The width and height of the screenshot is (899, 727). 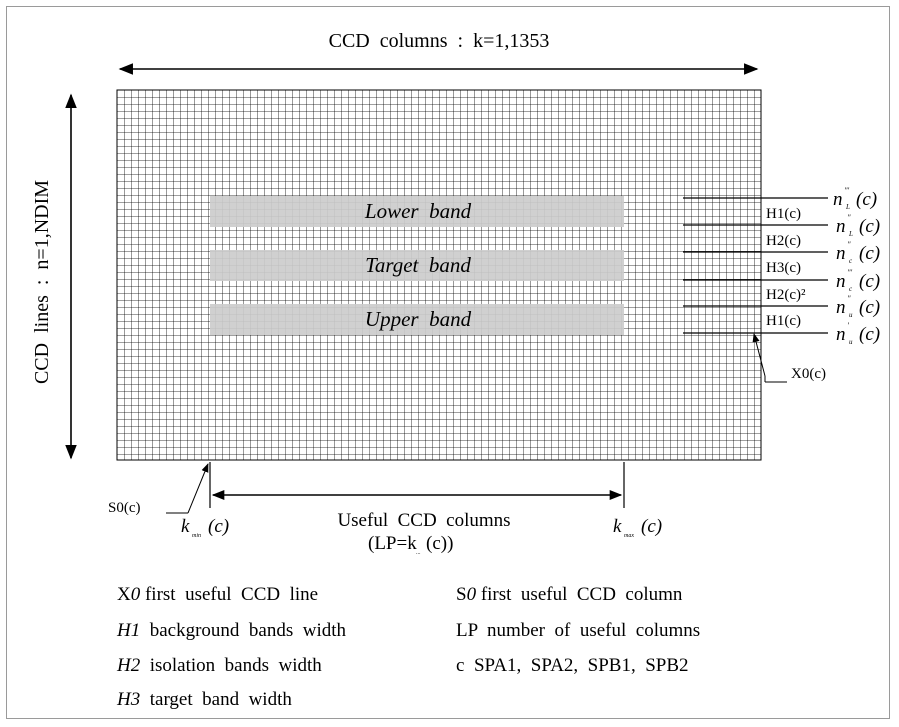 What do you see at coordinates (759, 355) in the screenshot?
I see `x0-pointer-arrow` at bounding box center [759, 355].